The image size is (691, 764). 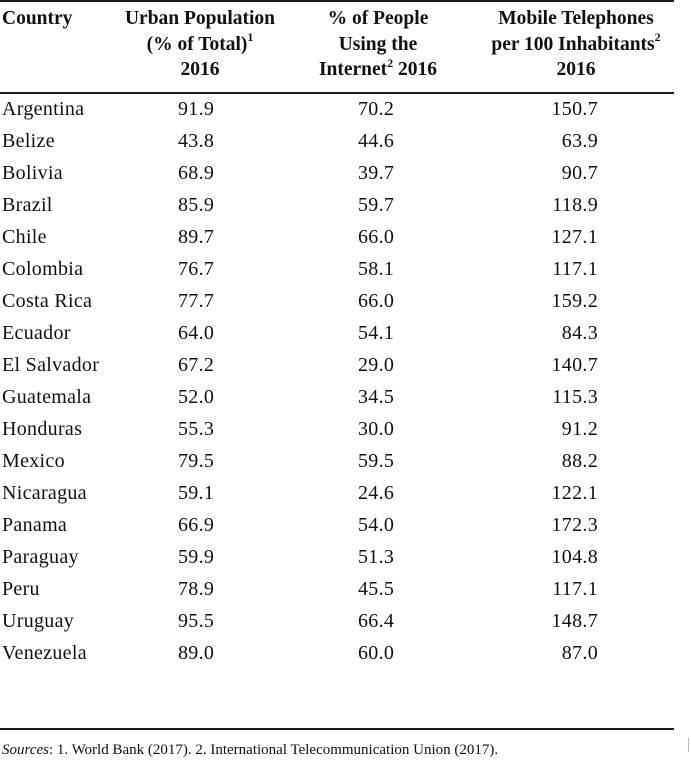 I want to click on cell-urban-population: 76.7, so click(x=196, y=269).